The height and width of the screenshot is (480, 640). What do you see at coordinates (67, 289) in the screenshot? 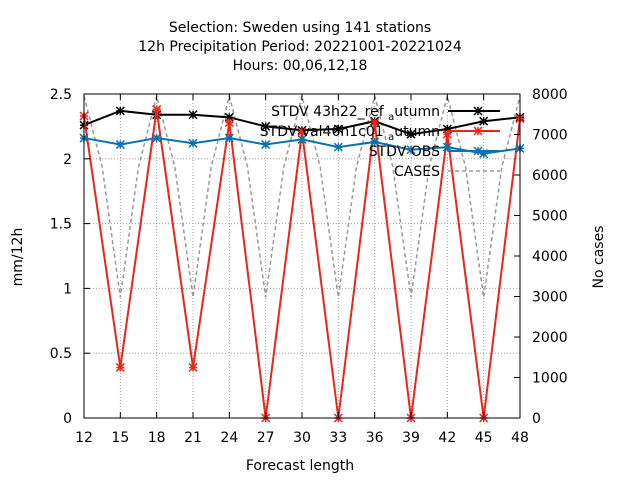
I see `y-tick-label-2: 1` at bounding box center [67, 289].